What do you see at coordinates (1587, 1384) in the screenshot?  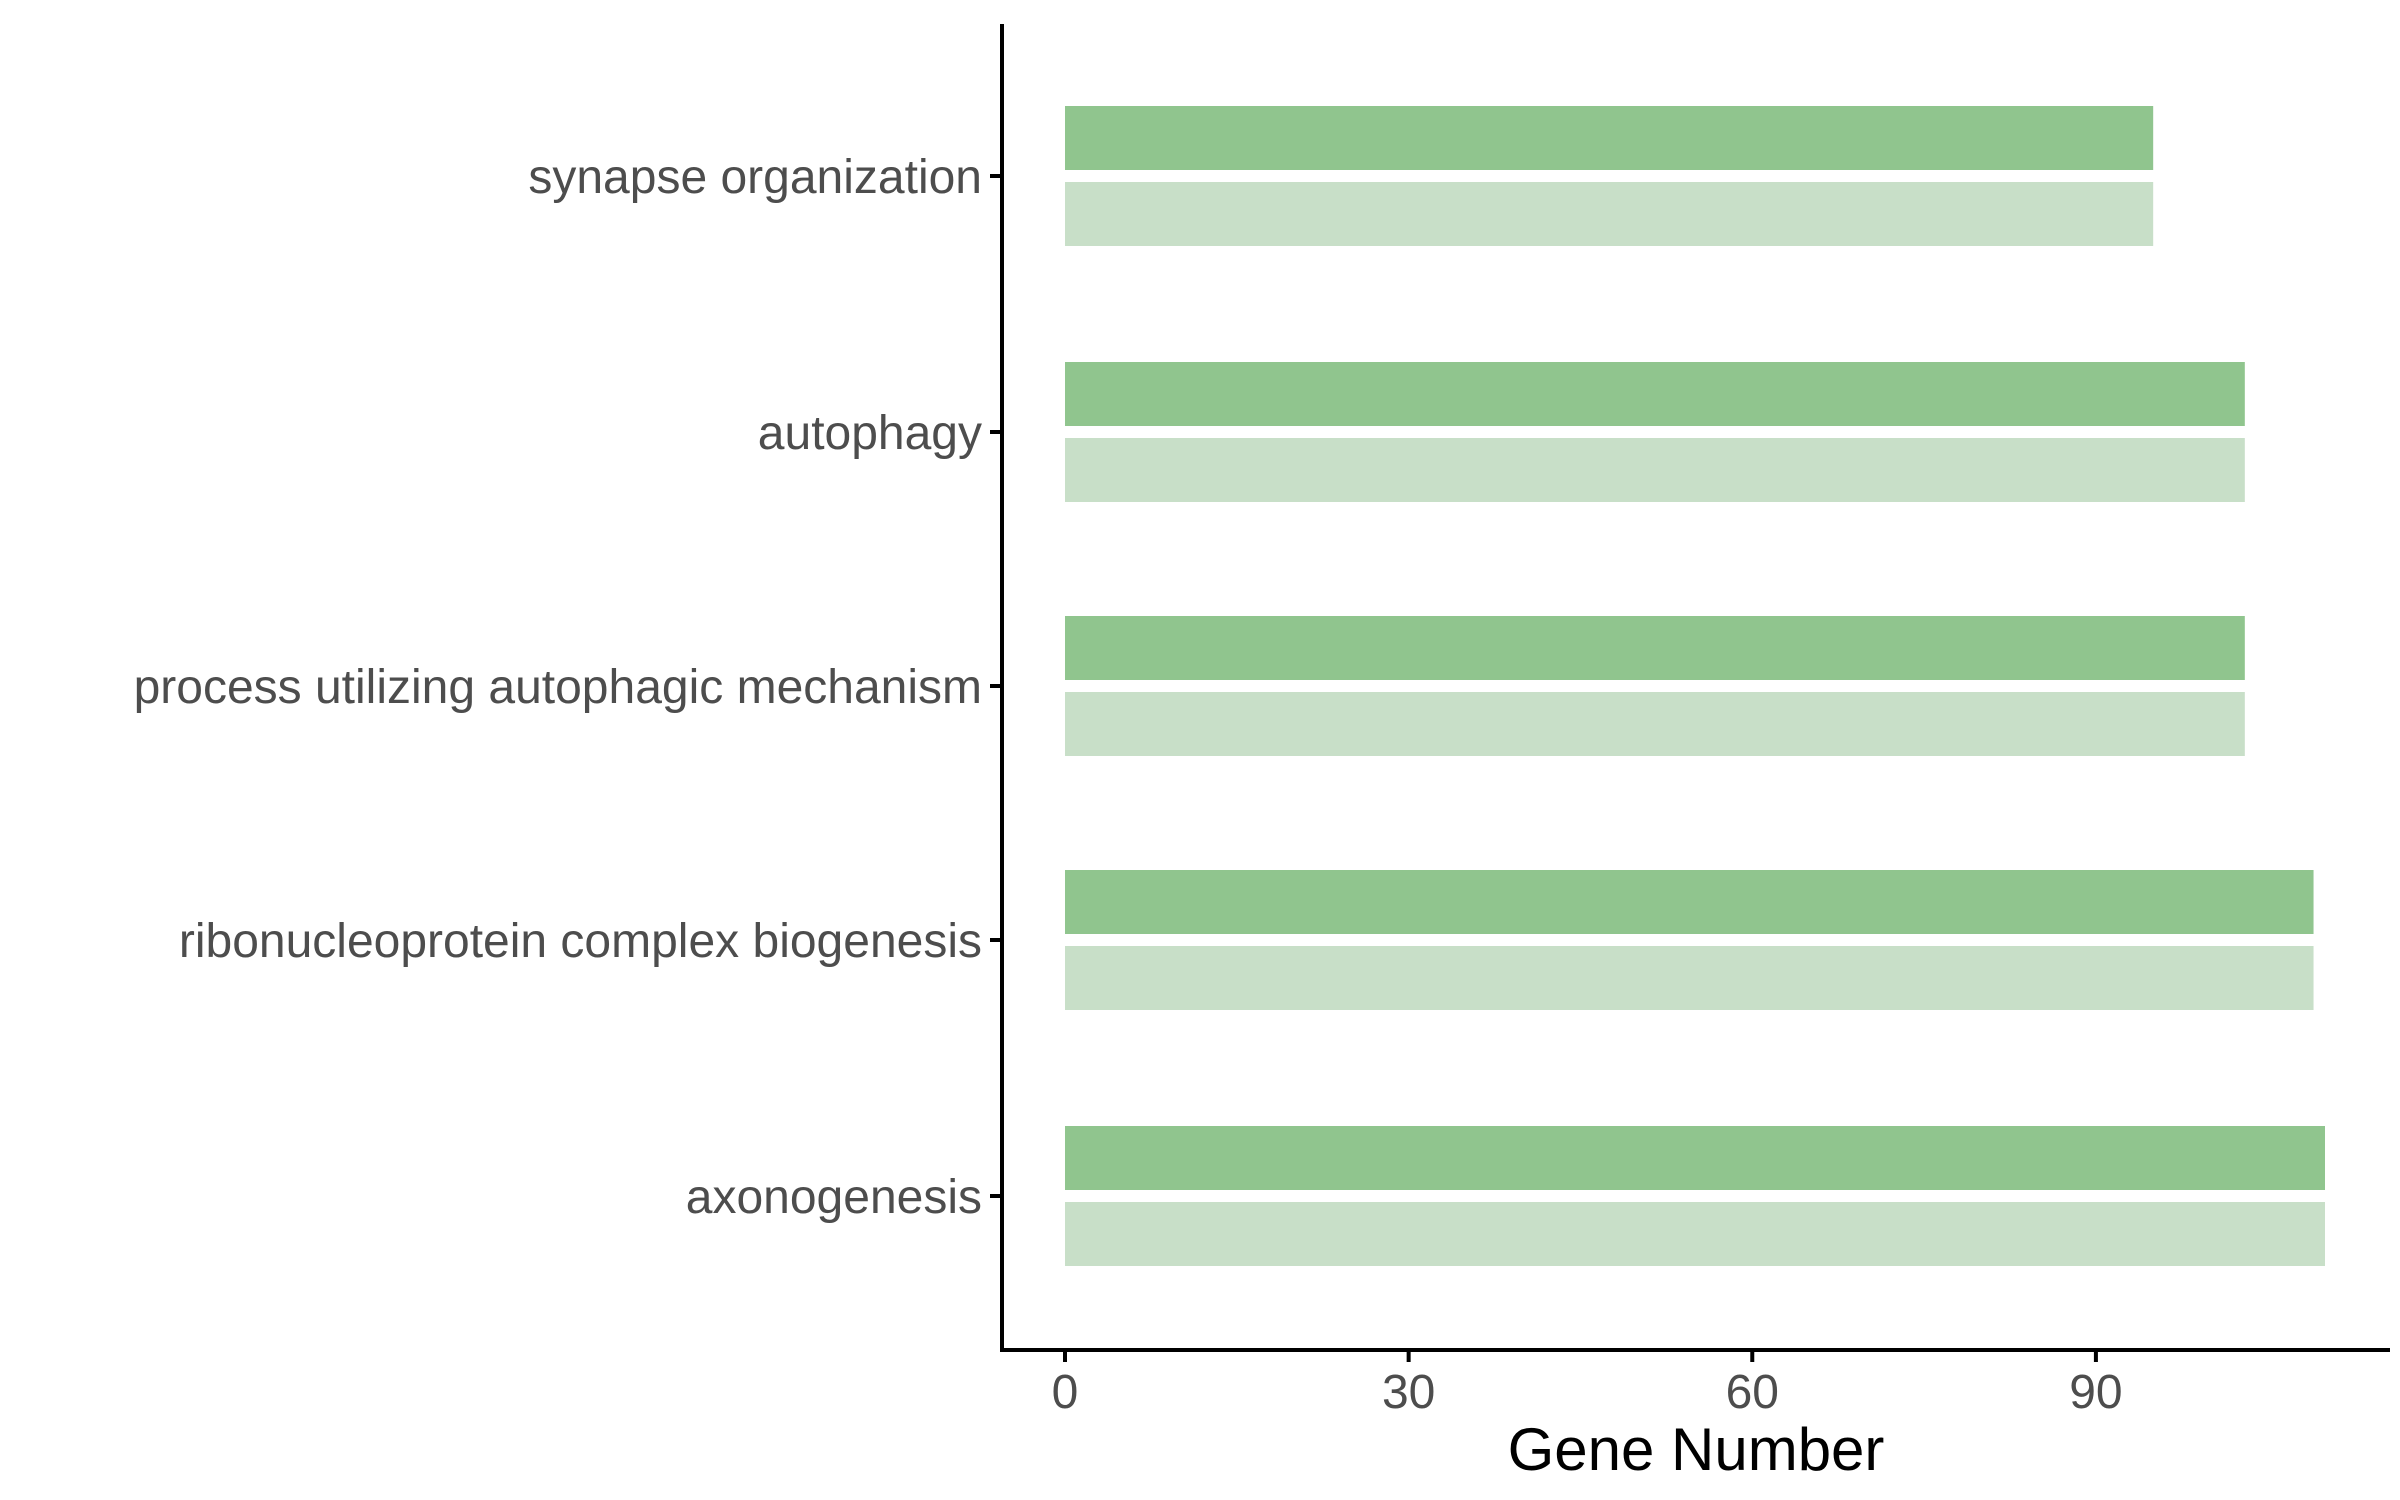 I see `x-tick-labels: 0 30 60 90` at bounding box center [1587, 1384].